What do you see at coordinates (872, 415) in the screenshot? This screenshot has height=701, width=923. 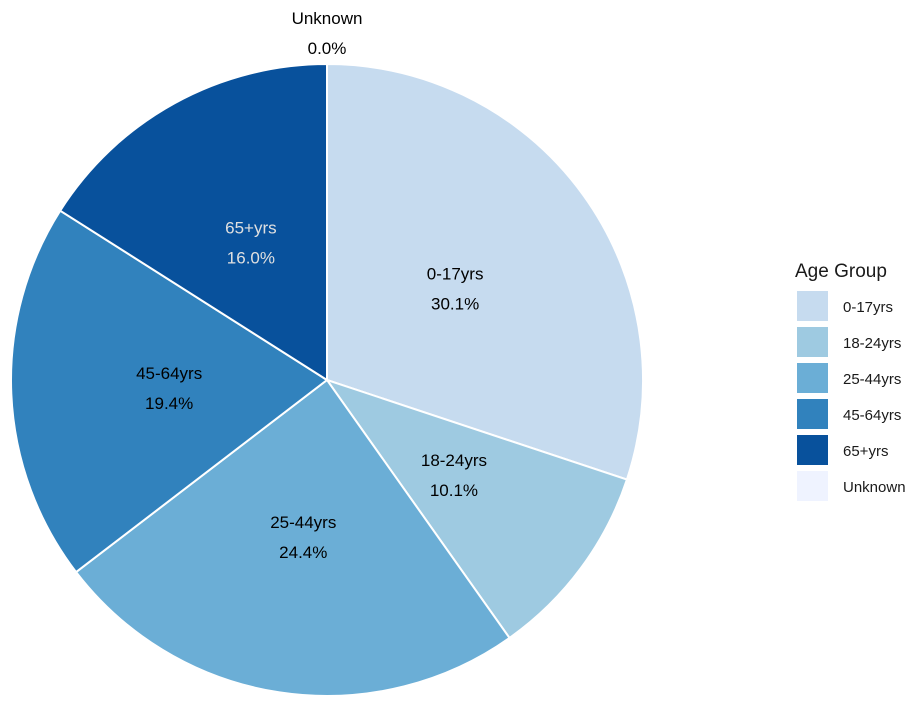 I see `legend-label-45-64yrs: 45-64yrs` at bounding box center [872, 415].